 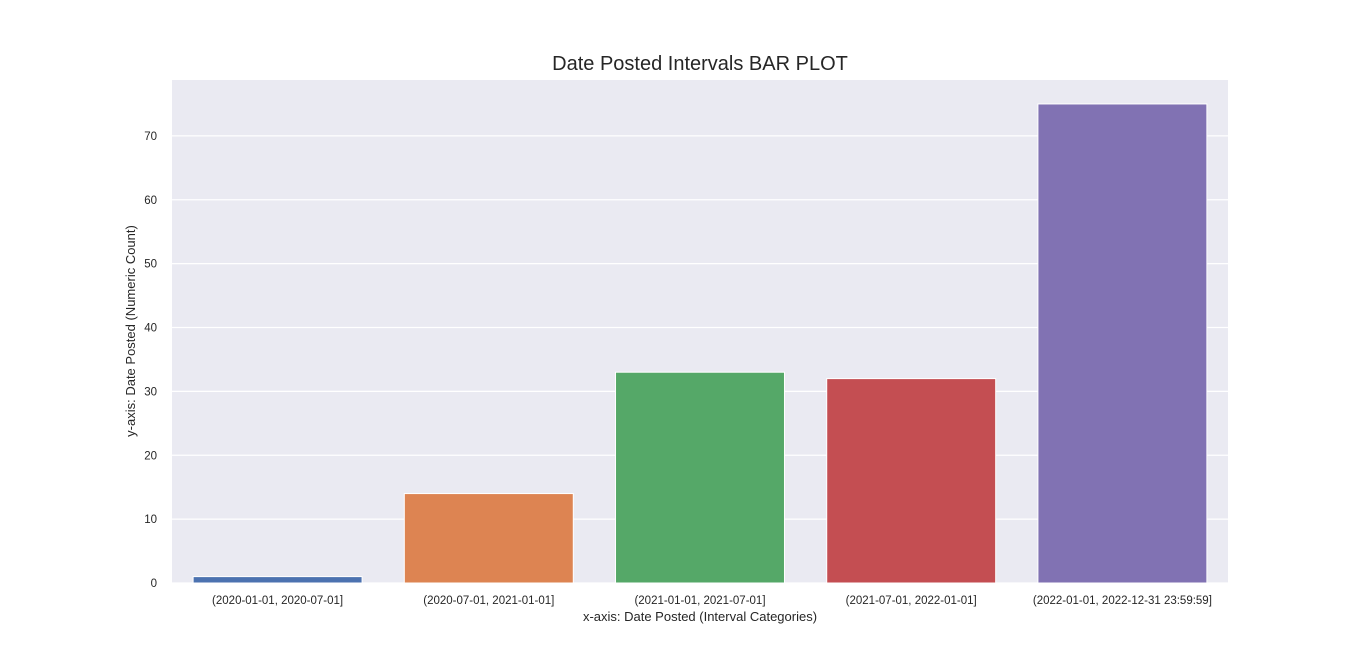 I want to click on x-tick-label: (2021-07-01, 2022-01-01], so click(x=911, y=601).